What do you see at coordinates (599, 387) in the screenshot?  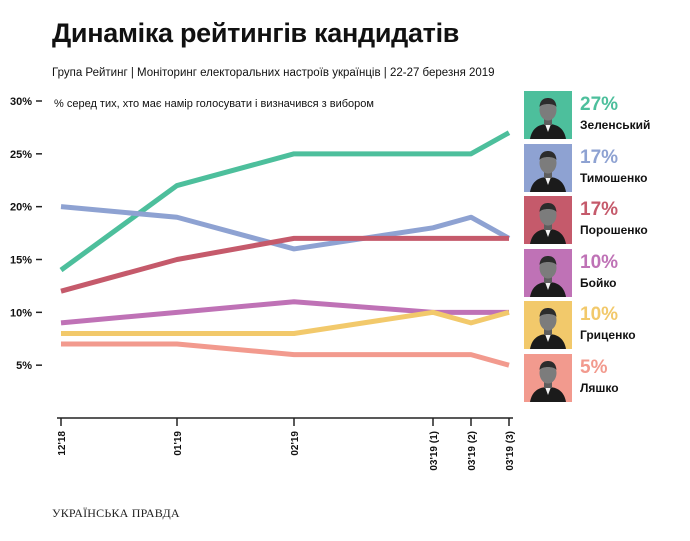 I see `legend-name: Ляшко` at bounding box center [599, 387].